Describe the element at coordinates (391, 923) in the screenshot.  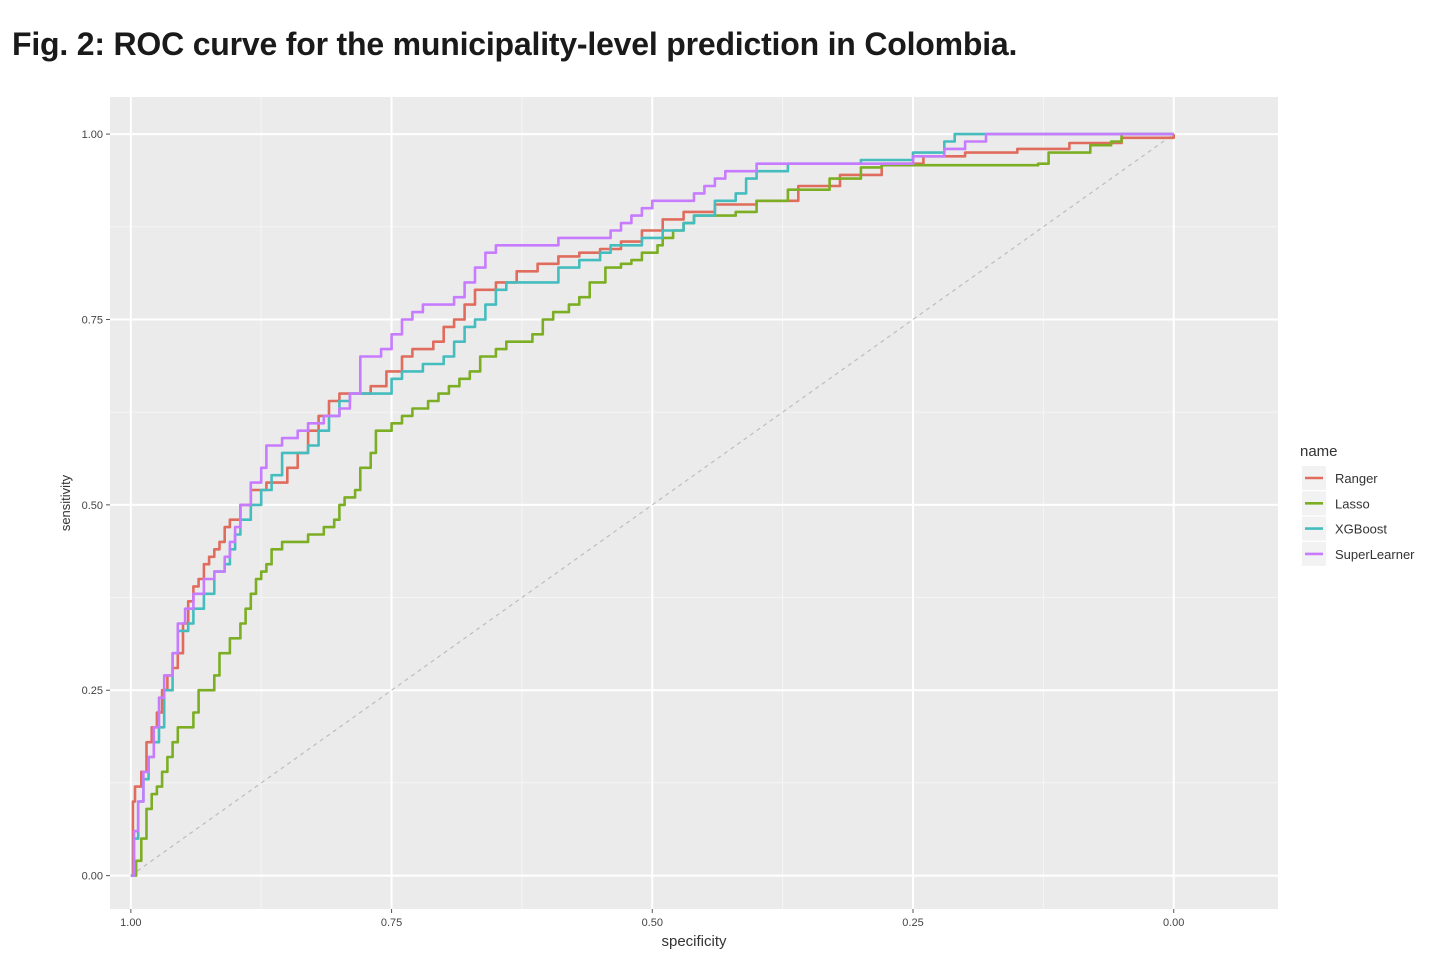
I see `x-tick-label: 0.75` at that location.